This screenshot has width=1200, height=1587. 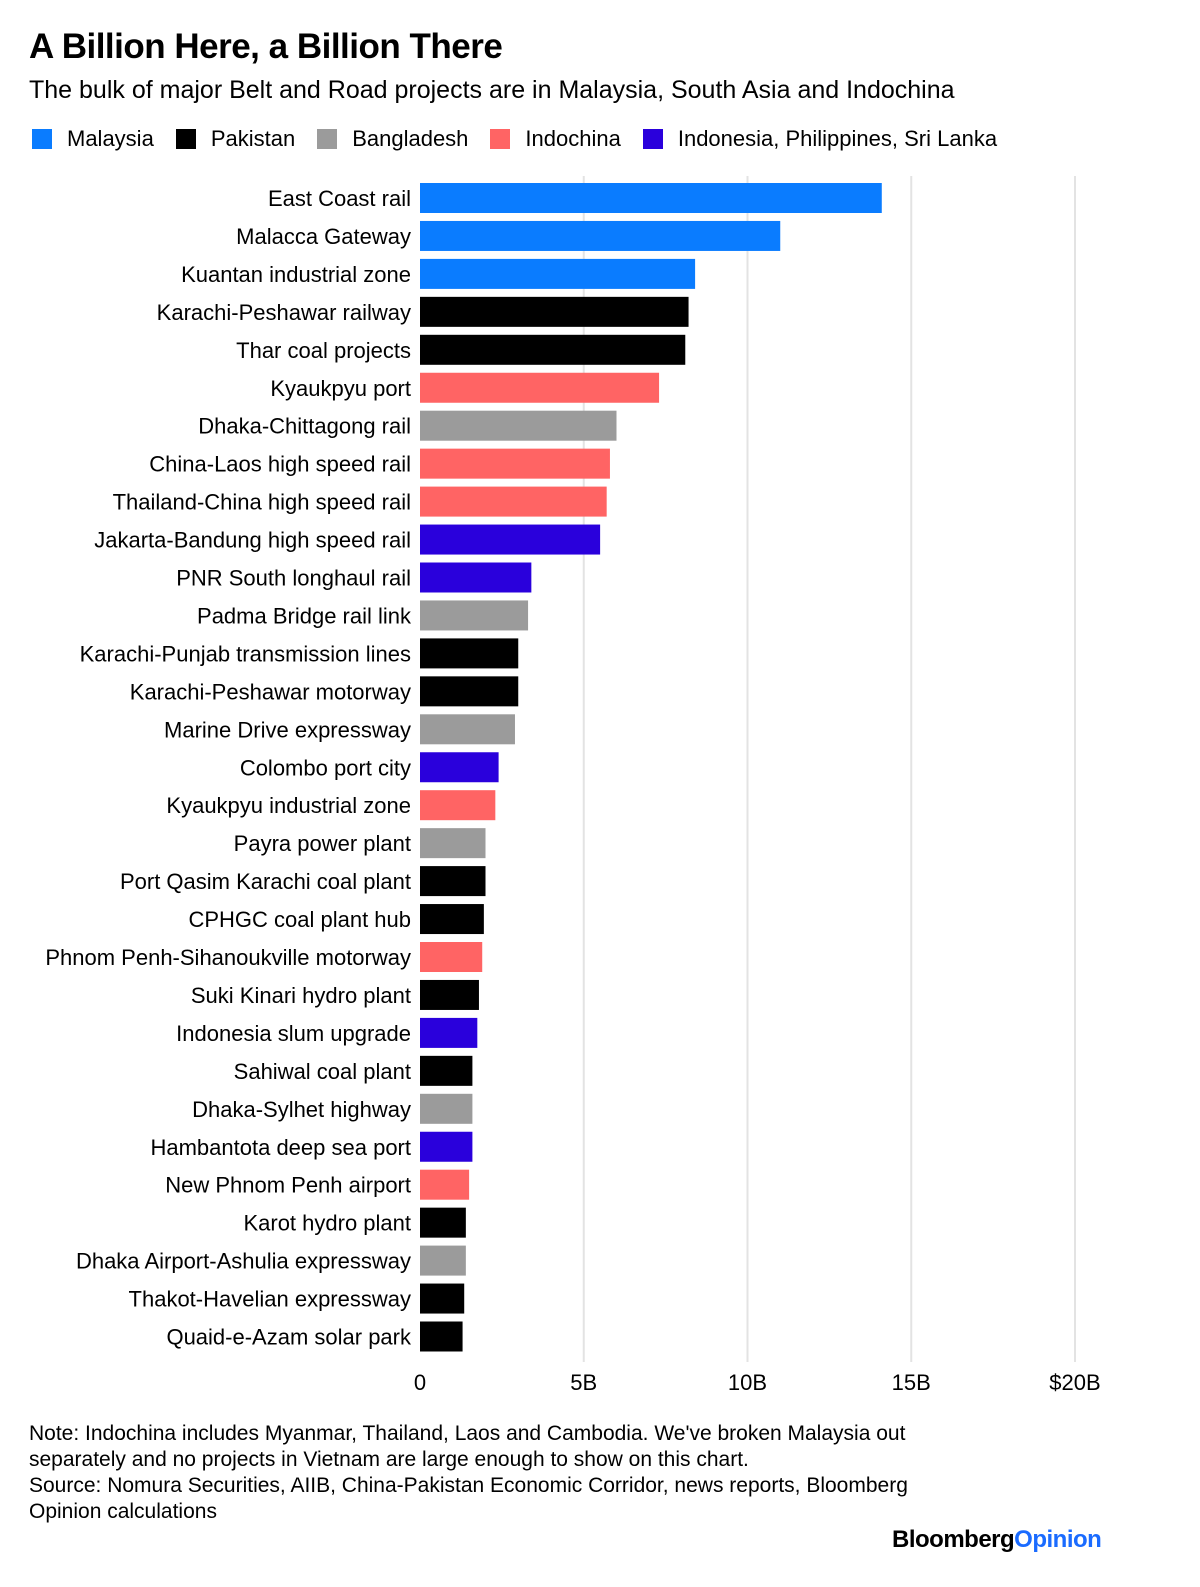 What do you see at coordinates (252, 540) in the screenshot?
I see `category-label: Jakarta-Bandung high speed rail` at bounding box center [252, 540].